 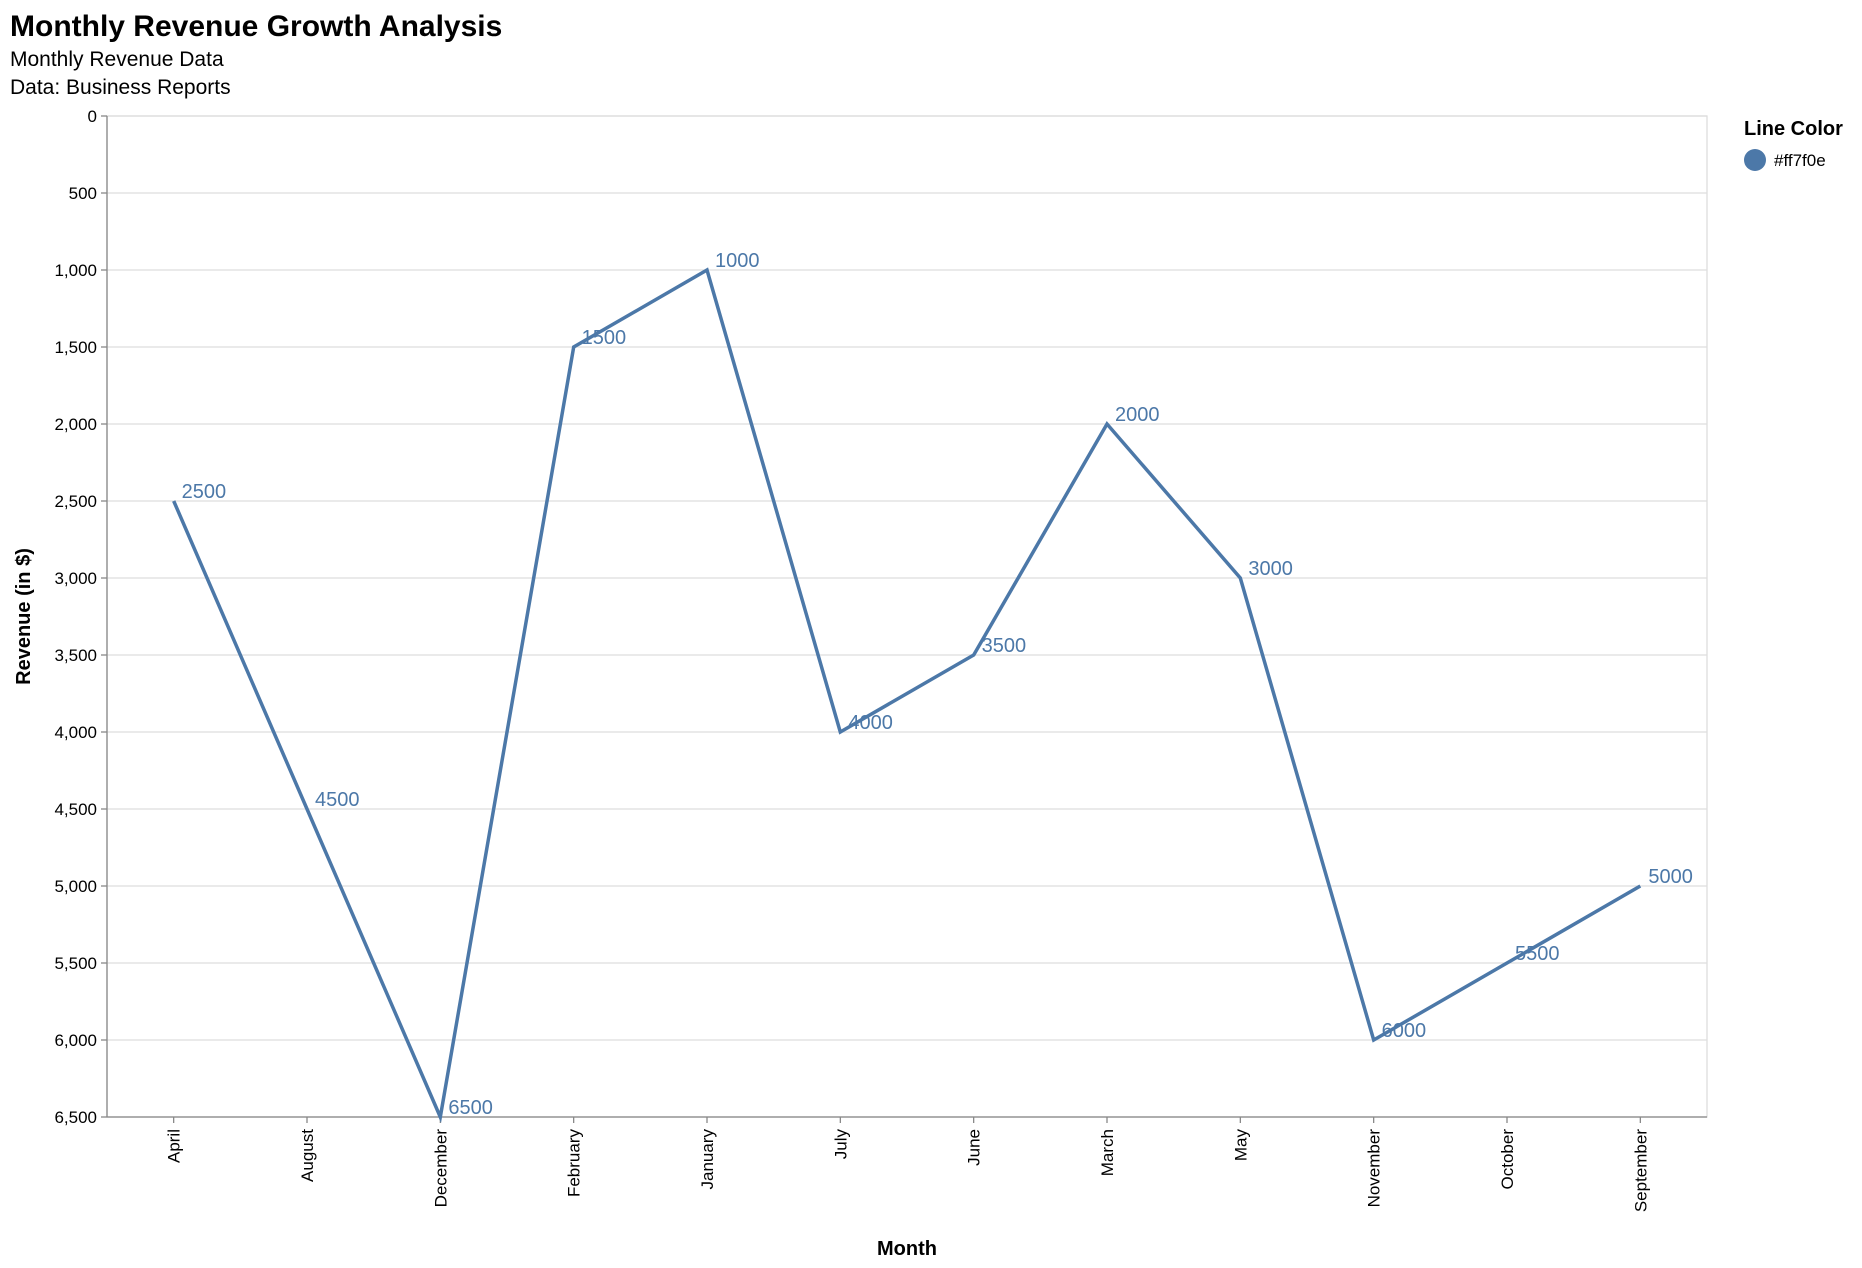 I want to click on data-label: 4500, so click(x=337, y=800).